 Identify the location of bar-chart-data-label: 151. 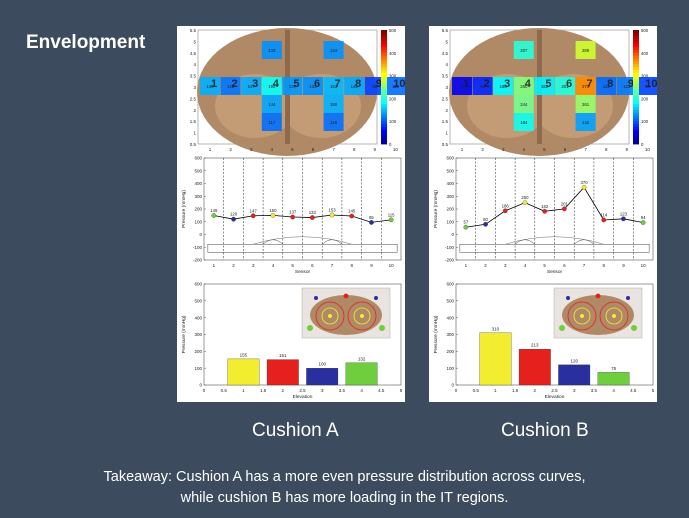
(283, 355).